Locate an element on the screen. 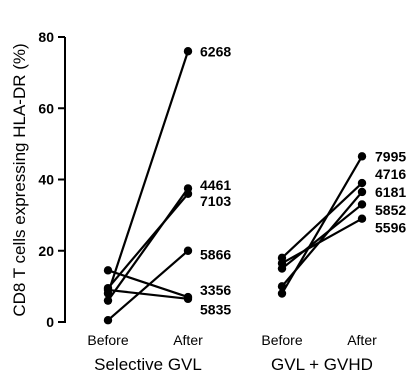 Image resolution: width=414 pixels, height=376 pixels. x-category-1-0: Before is located at coordinates (281, 340).